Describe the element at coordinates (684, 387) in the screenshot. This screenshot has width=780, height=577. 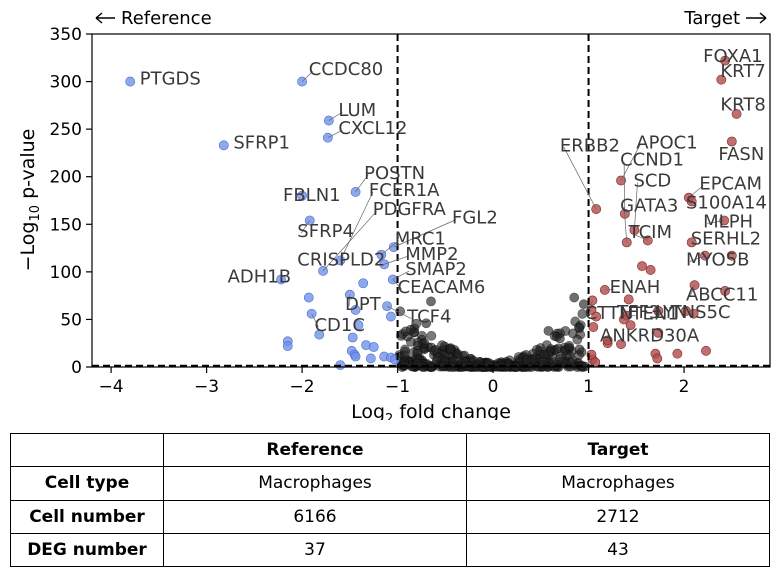
I see `x-tick-label: 2` at that location.